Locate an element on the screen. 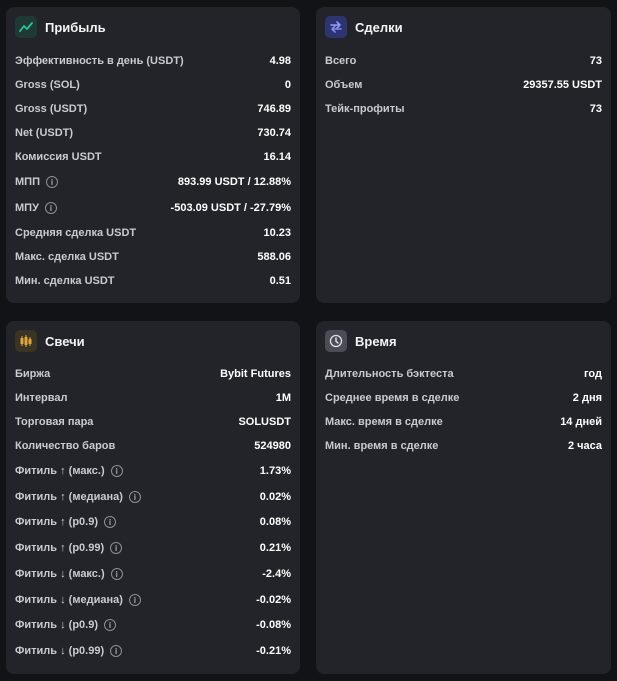 The height and width of the screenshot is (681, 617). wick-label-text: Фитиль ↓ (макс.) is located at coordinates (60, 574).